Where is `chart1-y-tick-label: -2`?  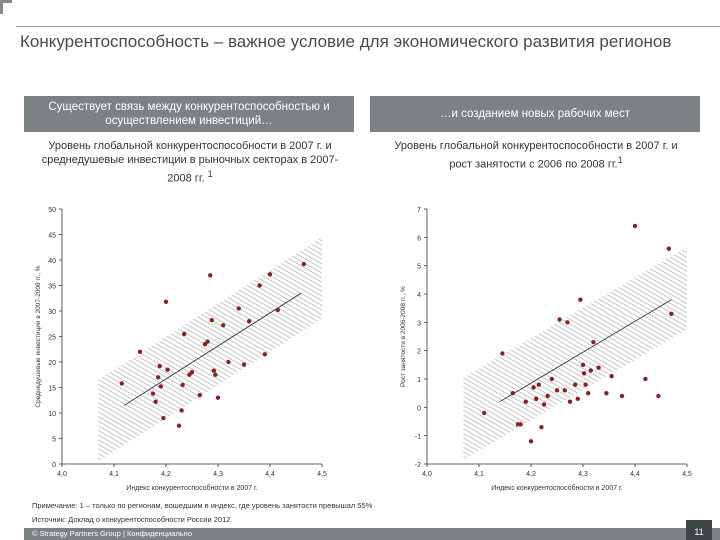
chart1-y-tick-label: -2 is located at coordinates (418, 465).